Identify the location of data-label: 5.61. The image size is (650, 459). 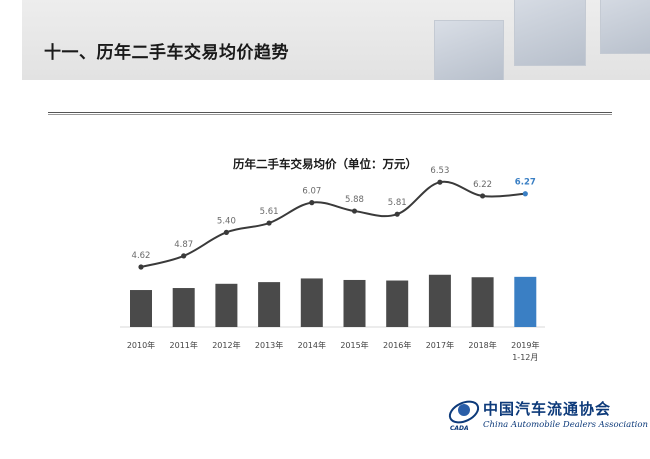
(269, 212).